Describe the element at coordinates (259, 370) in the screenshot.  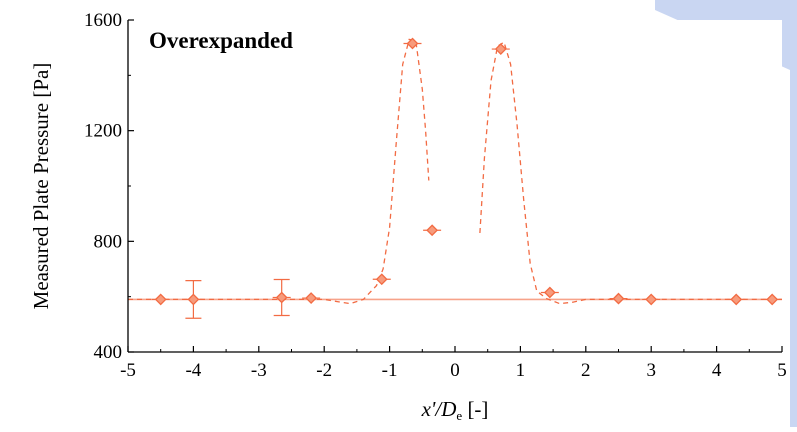
I see `x-tick-label: -3` at that location.